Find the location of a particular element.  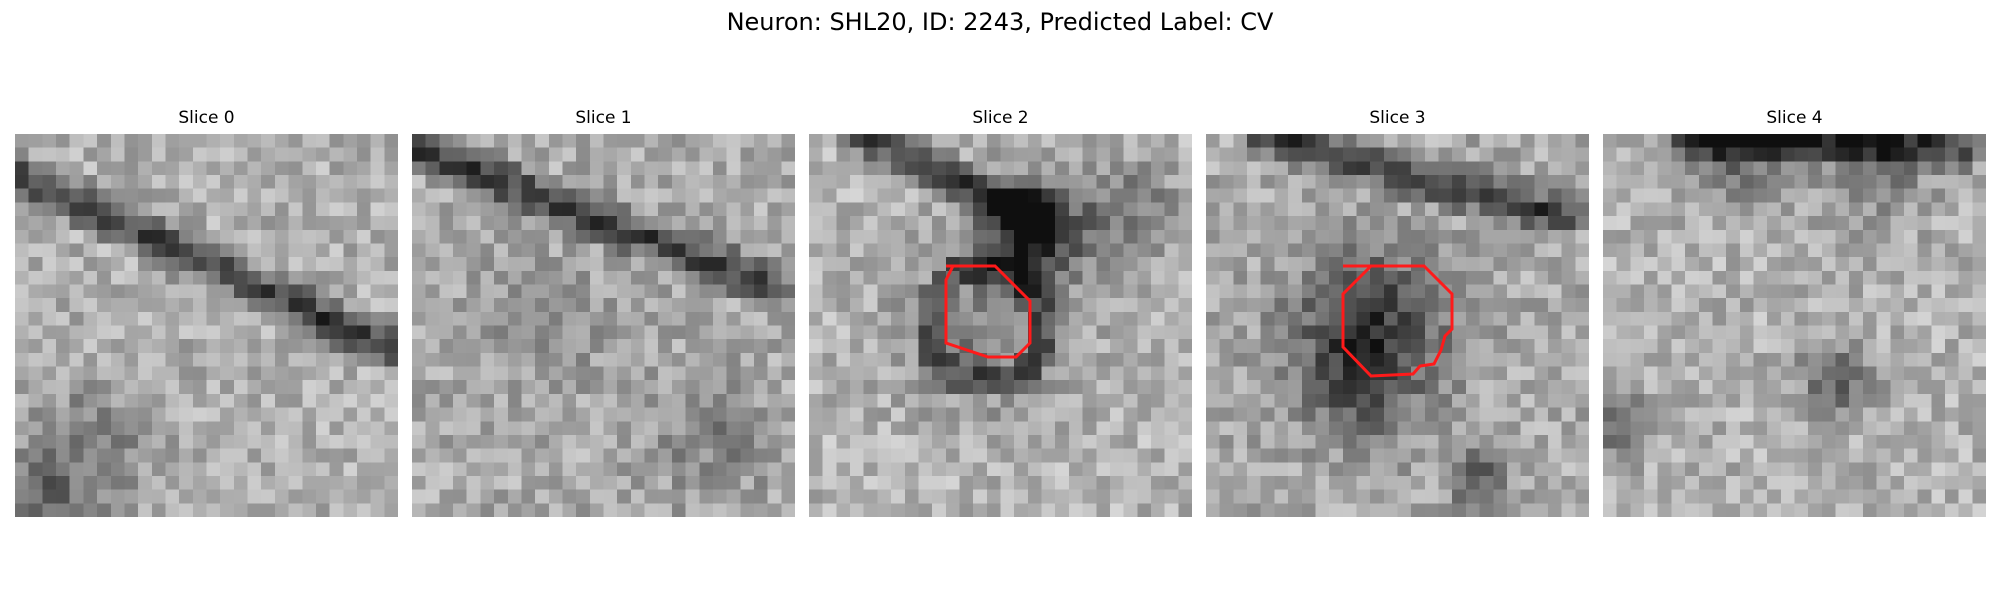

slice-panel-4: Slice 4 is located at coordinates (1794, 313).